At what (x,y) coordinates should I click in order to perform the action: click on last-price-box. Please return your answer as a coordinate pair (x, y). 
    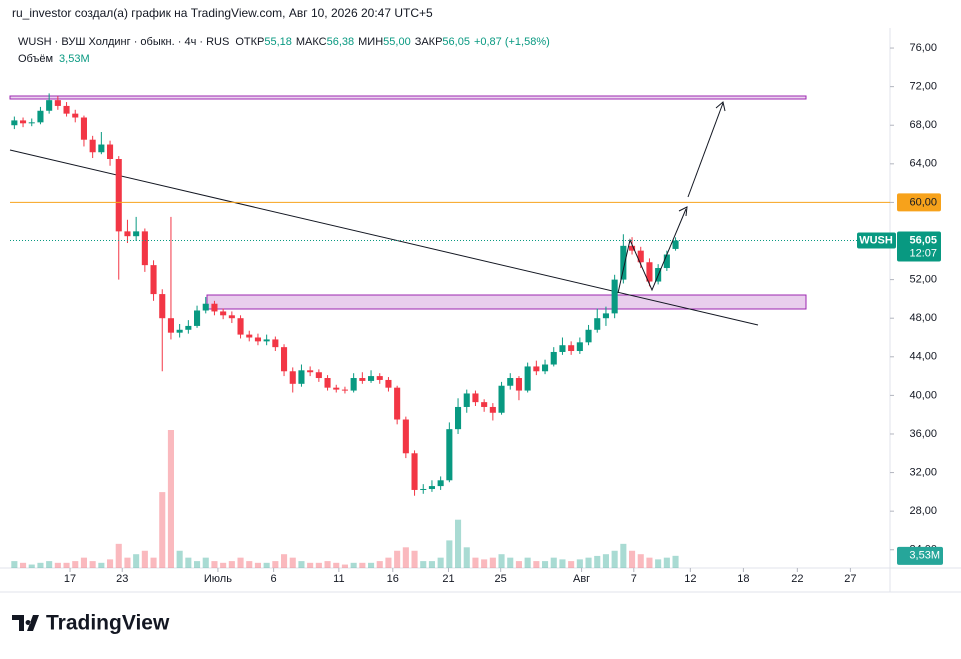
    Looking at the image, I should click on (919, 246).